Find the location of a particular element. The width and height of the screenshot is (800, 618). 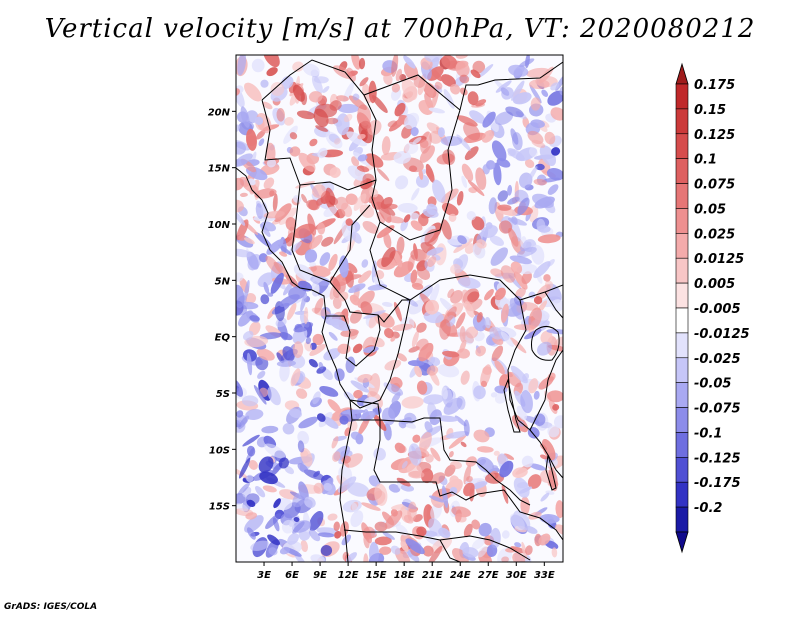

lon-tick-label: 27E is located at coordinates (488, 575).